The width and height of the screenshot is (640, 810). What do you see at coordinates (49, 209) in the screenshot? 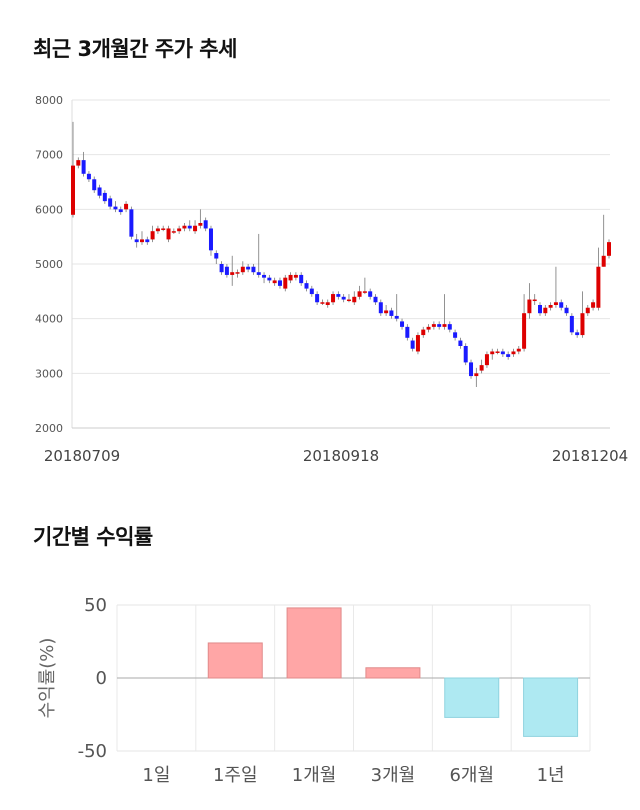
I see `price-y-tick: 6000` at bounding box center [49, 209].